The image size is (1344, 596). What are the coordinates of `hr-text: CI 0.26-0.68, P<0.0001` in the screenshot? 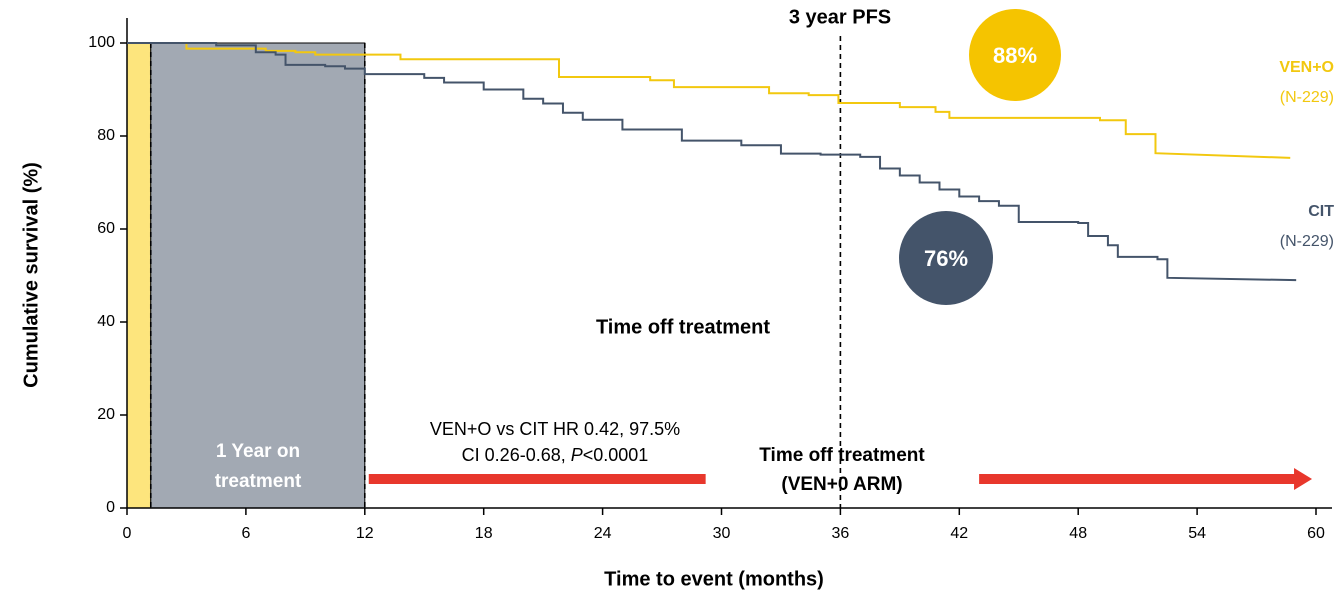 It's located at (555, 455).